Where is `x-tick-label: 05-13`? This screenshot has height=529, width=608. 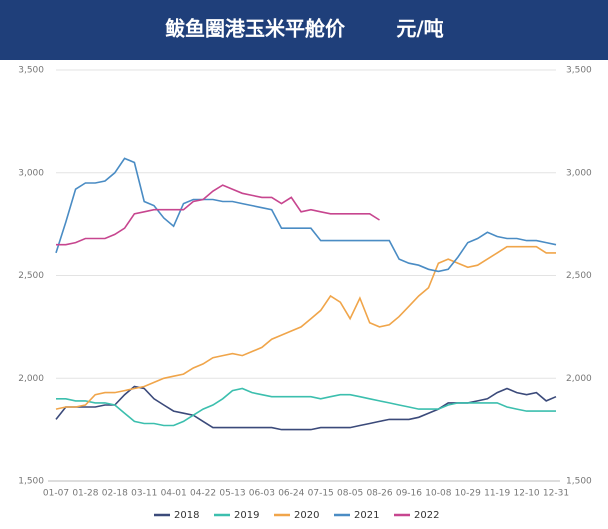 x-tick-label: 05-13 is located at coordinates (232, 494).